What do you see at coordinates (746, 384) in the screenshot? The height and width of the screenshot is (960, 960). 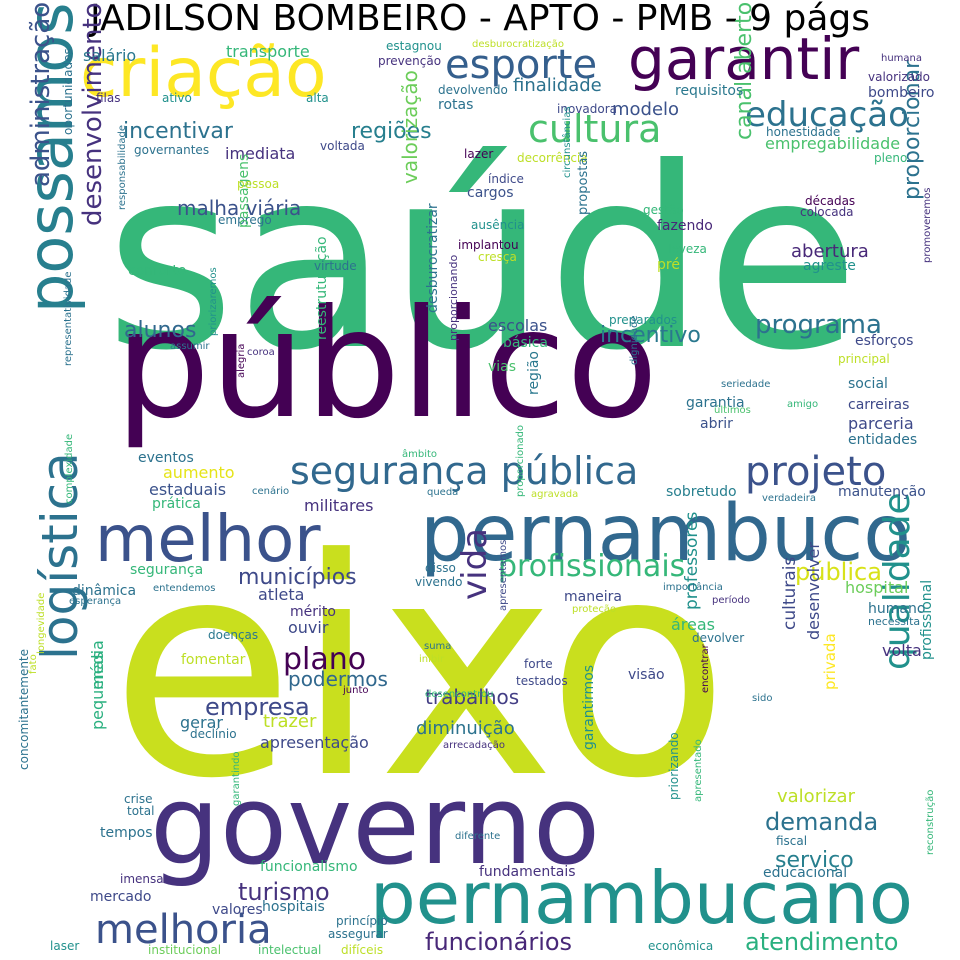 I see `cloud-word: seriedade` at bounding box center [746, 384].